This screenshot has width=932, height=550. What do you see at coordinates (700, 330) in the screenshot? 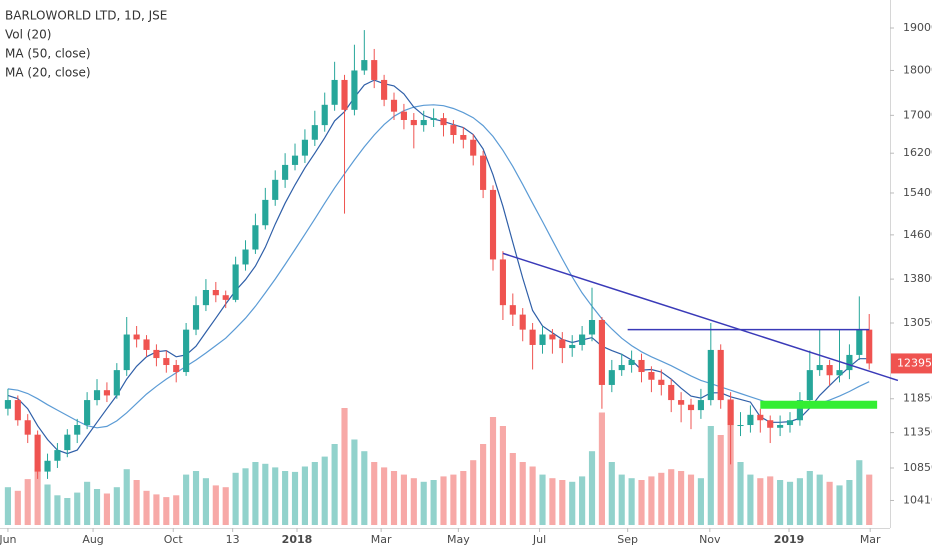
I see `drawing-layer` at bounding box center [700, 330].